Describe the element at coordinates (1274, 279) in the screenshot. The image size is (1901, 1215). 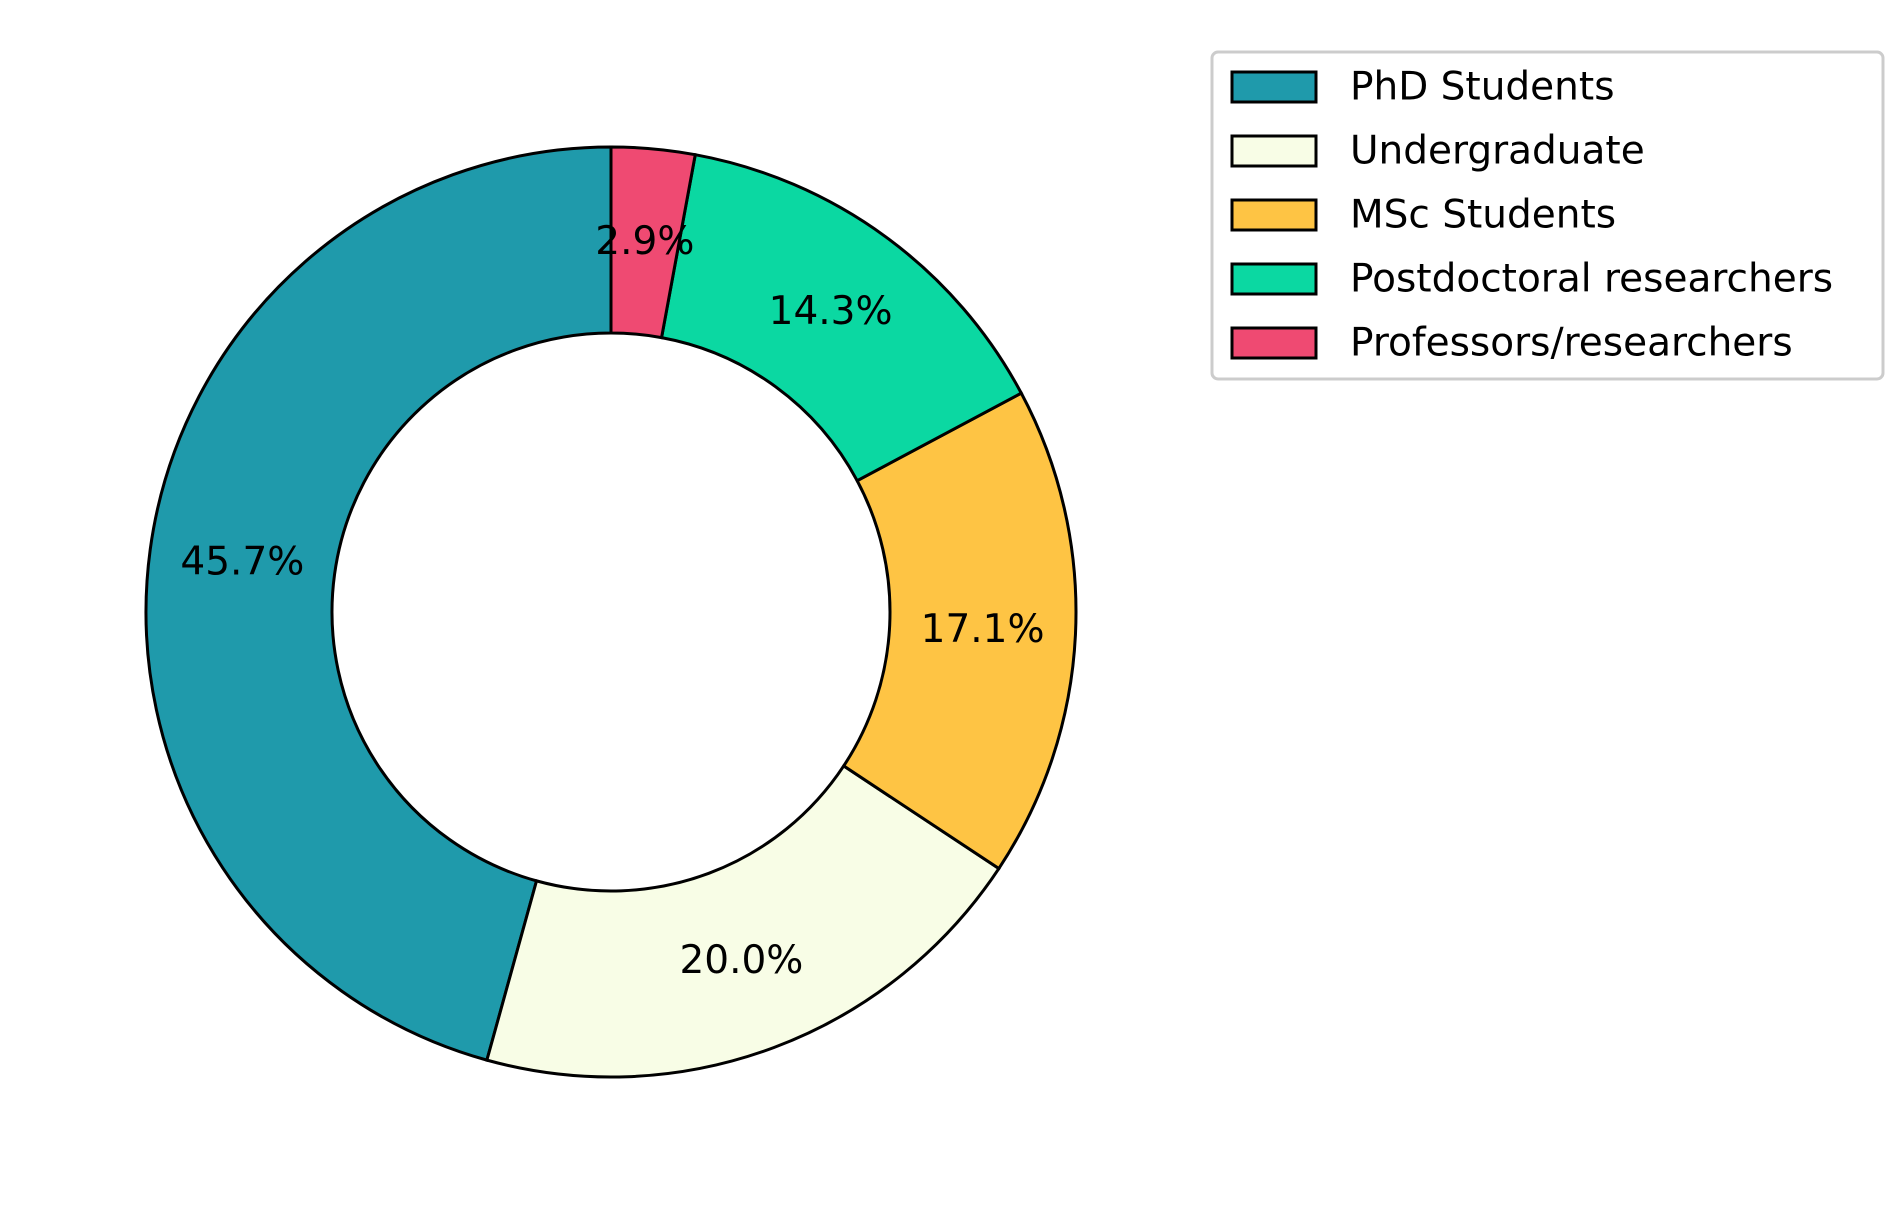
I see `legend-swatch-postdoctoral-researchers` at that location.